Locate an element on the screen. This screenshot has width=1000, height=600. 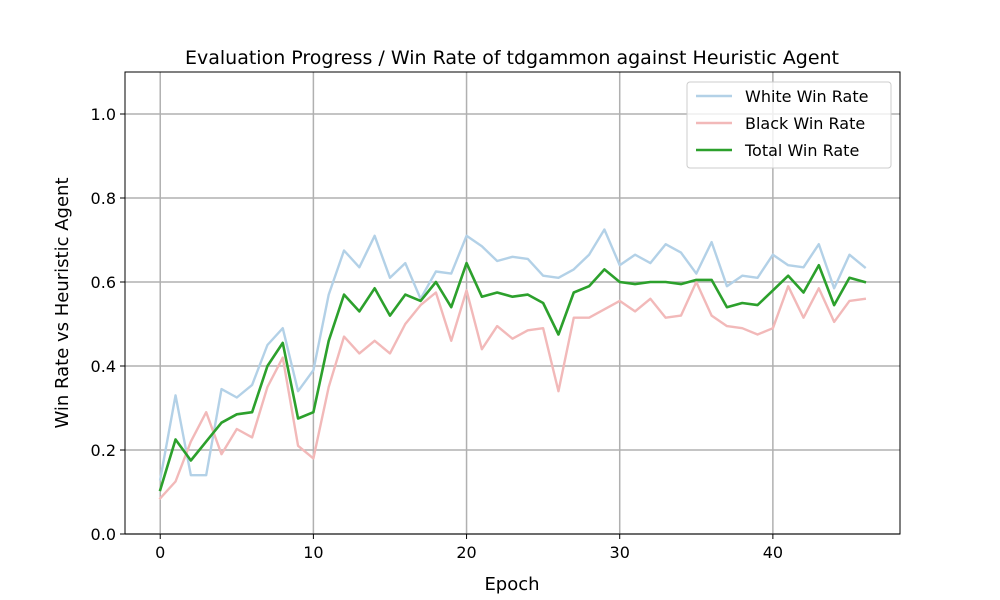
x-tick-label: 0 is located at coordinates (160, 552).